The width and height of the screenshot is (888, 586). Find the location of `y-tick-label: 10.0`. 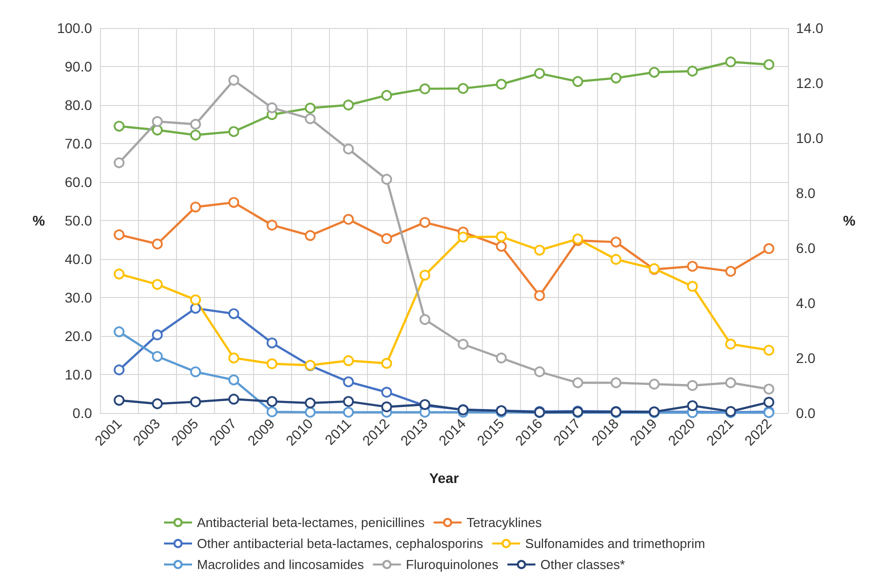

y-tick-label: 10.0 is located at coordinates (78, 374).